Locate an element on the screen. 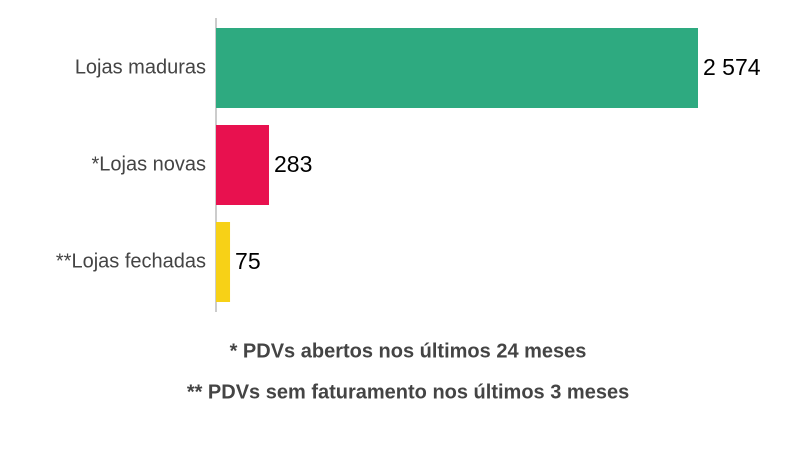 Image resolution: width=800 pixels, height=471 pixels. value-label: 2 574 is located at coordinates (732, 67).